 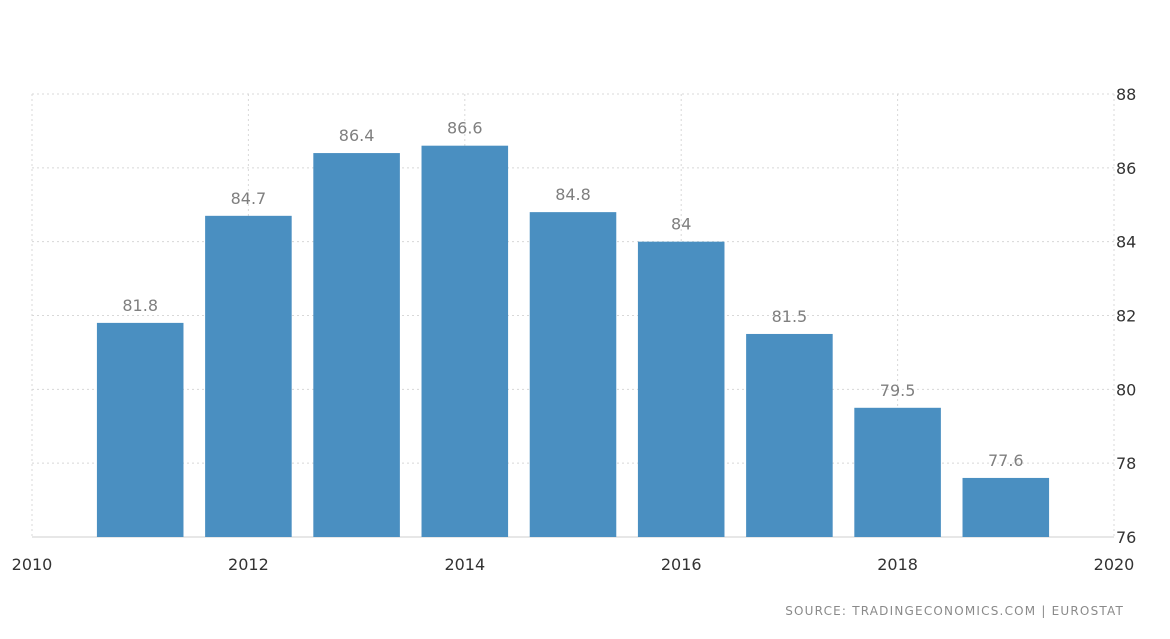 I want to click on x-tick-label: 2010, so click(x=32, y=564).